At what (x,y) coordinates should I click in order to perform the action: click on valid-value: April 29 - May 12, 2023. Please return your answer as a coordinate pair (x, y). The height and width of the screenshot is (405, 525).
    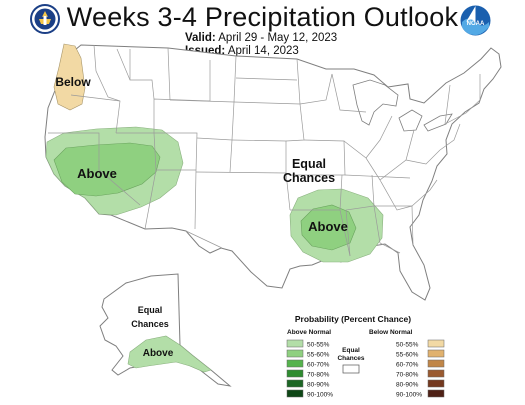
    Looking at the image, I should click on (278, 38).